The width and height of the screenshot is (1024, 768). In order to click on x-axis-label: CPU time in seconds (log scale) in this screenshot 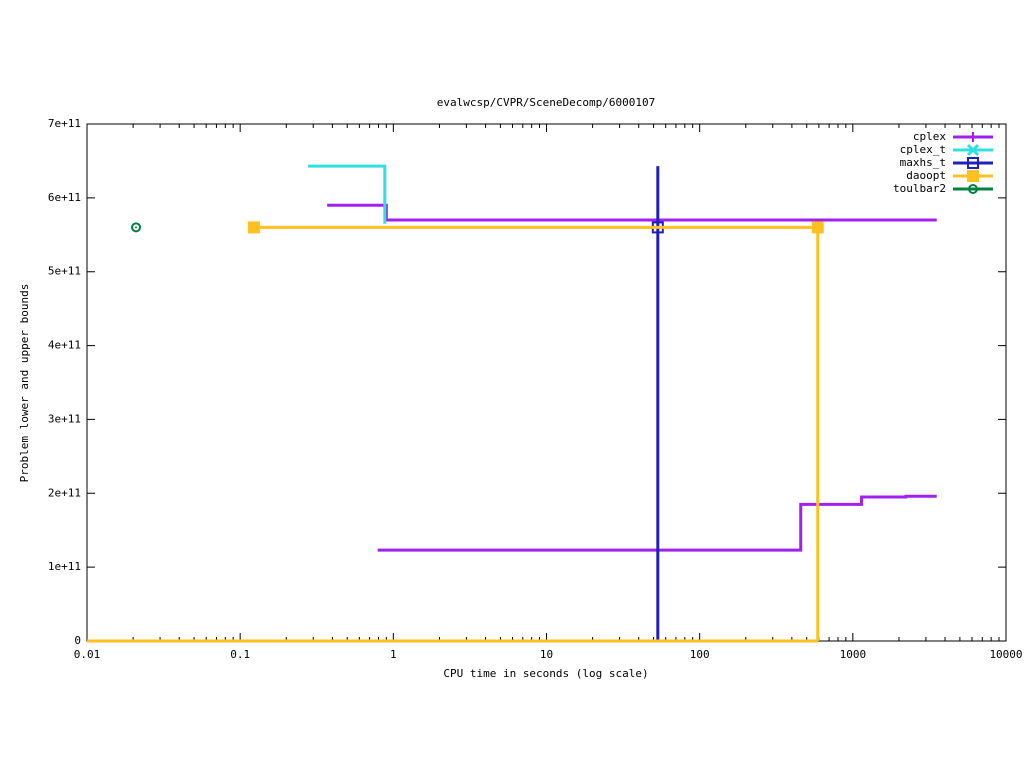, I will do `click(545, 673)`.